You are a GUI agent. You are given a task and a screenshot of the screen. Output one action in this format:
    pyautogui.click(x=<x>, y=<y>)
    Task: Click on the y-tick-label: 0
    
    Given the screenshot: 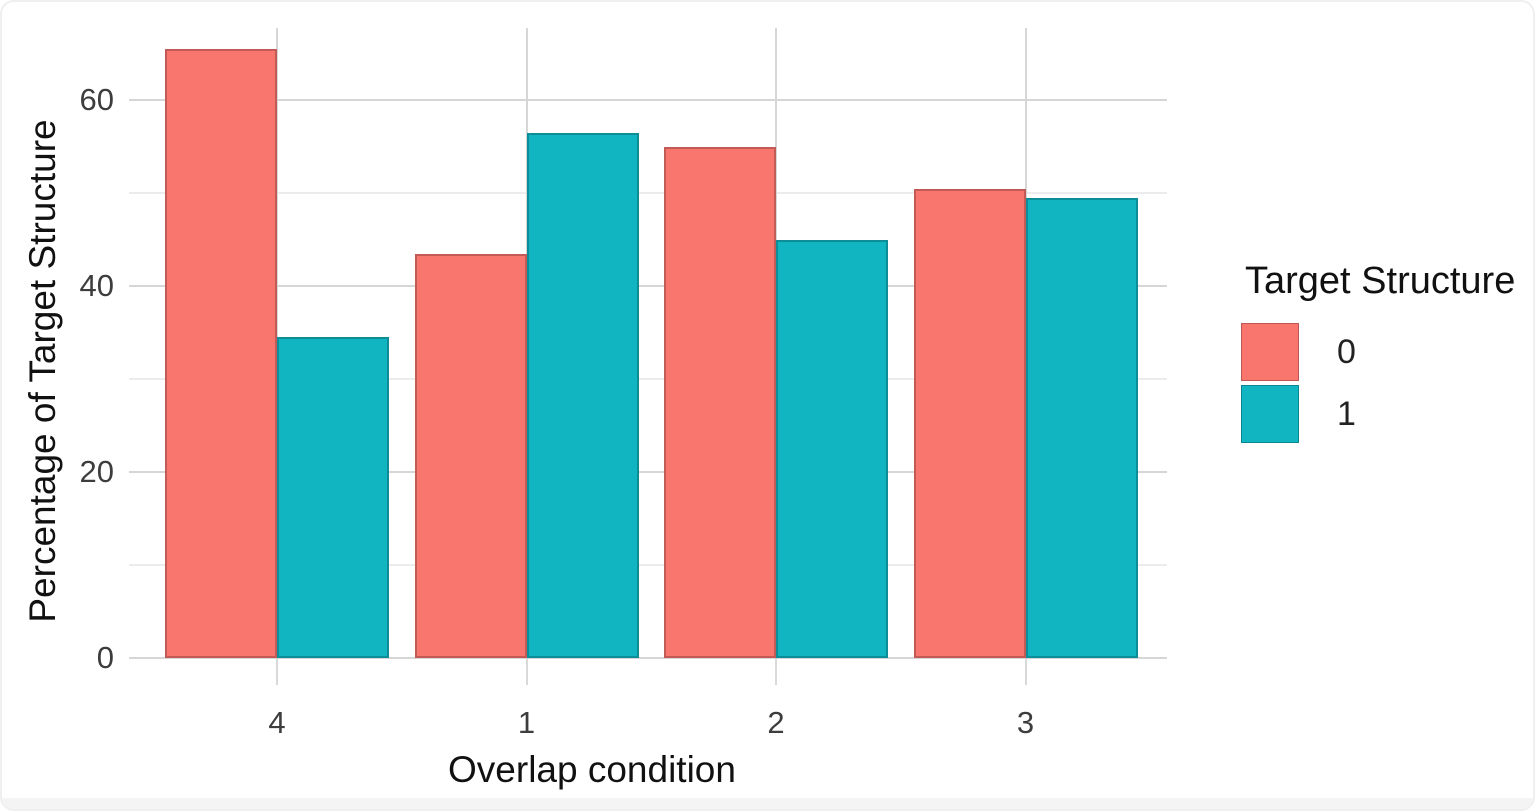 What is the action you would take?
    pyautogui.click(x=105, y=657)
    